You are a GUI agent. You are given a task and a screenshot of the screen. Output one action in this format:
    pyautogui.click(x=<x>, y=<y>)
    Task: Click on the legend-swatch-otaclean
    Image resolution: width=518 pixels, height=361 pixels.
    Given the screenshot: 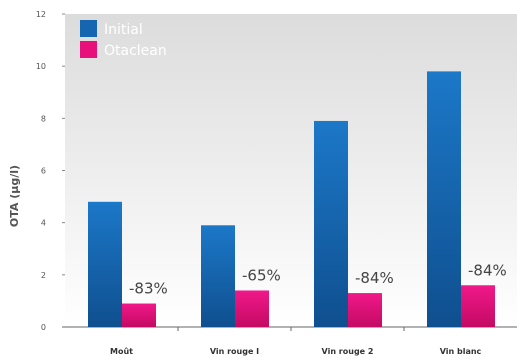 What is the action you would take?
    pyautogui.click(x=88, y=49)
    